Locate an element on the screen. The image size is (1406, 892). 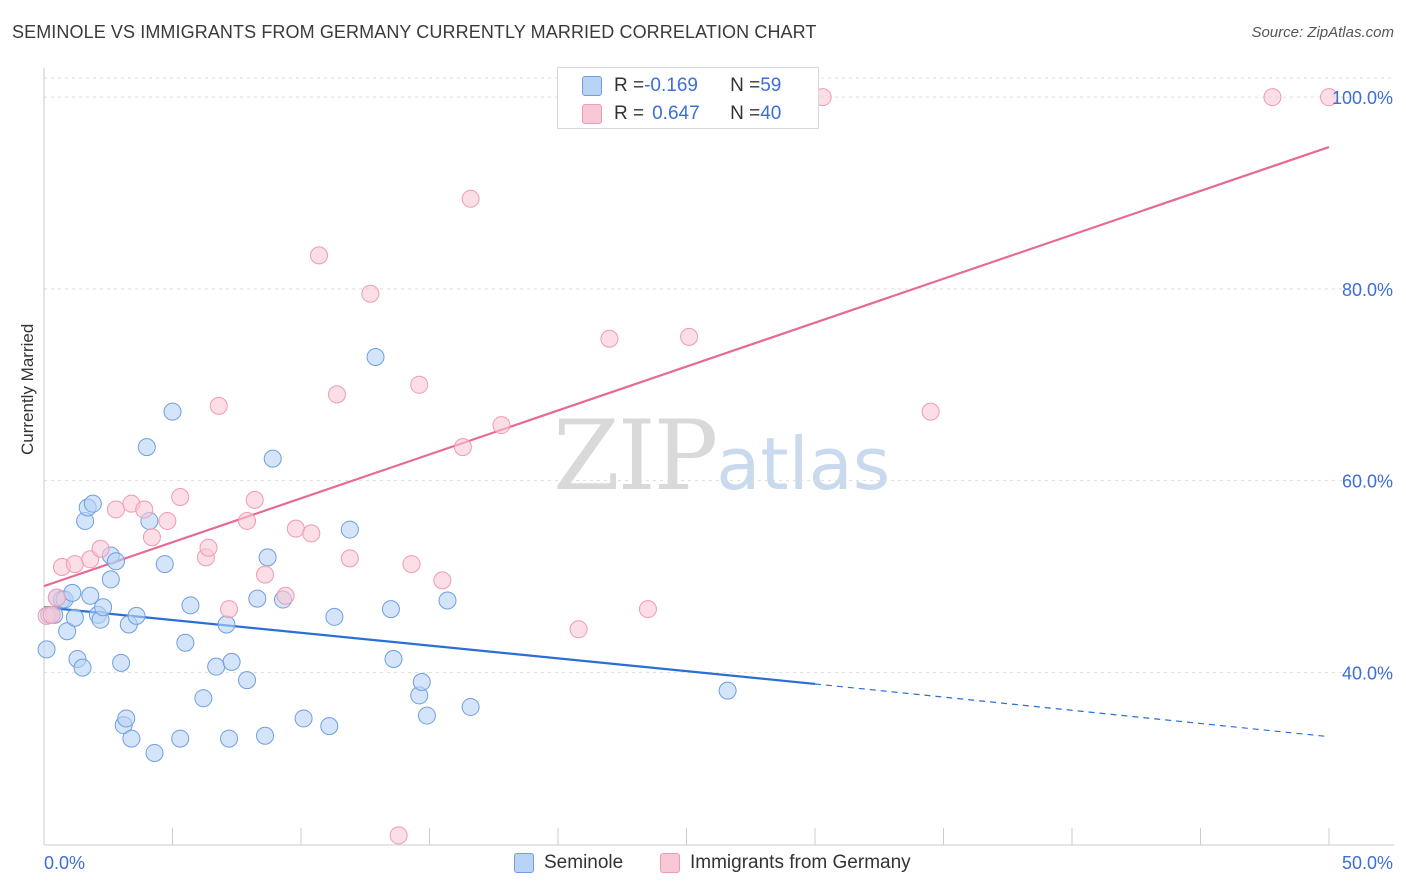
y-axis-label: Currently Married is located at coordinates (27, 389).